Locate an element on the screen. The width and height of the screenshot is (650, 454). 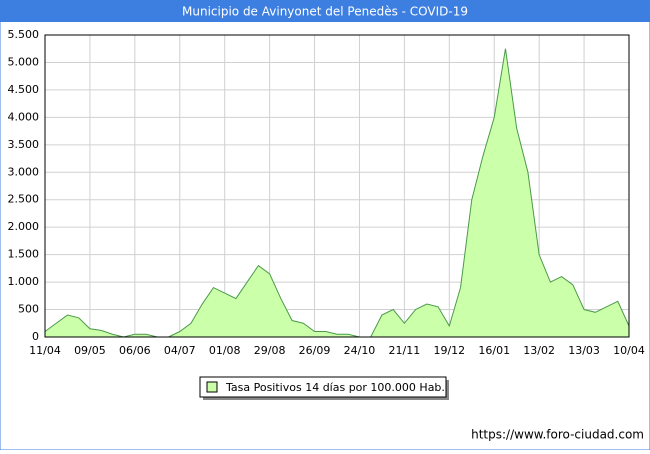
legend is located at coordinates (323, 387).